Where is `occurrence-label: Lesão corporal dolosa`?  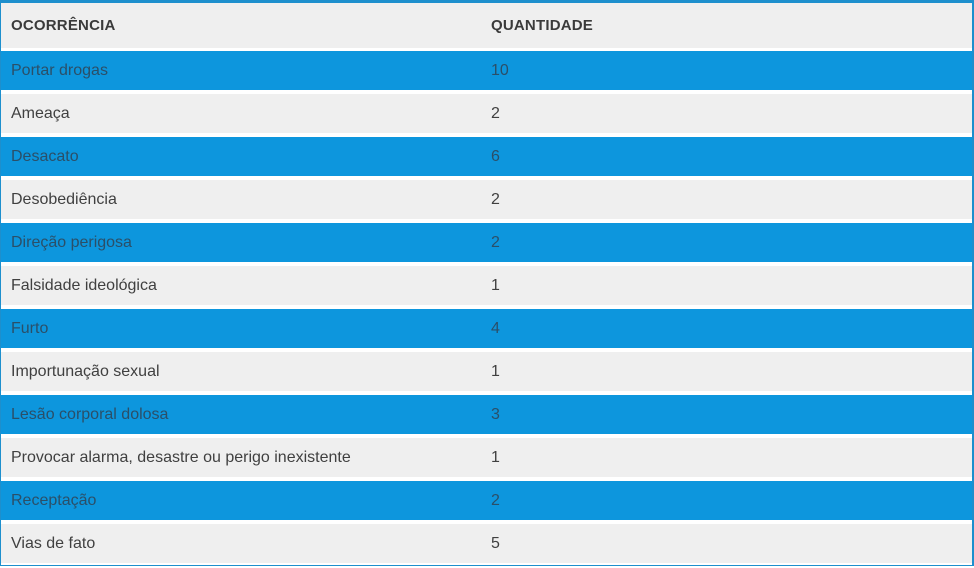 occurrence-label: Lesão corporal dolosa is located at coordinates (90, 414).